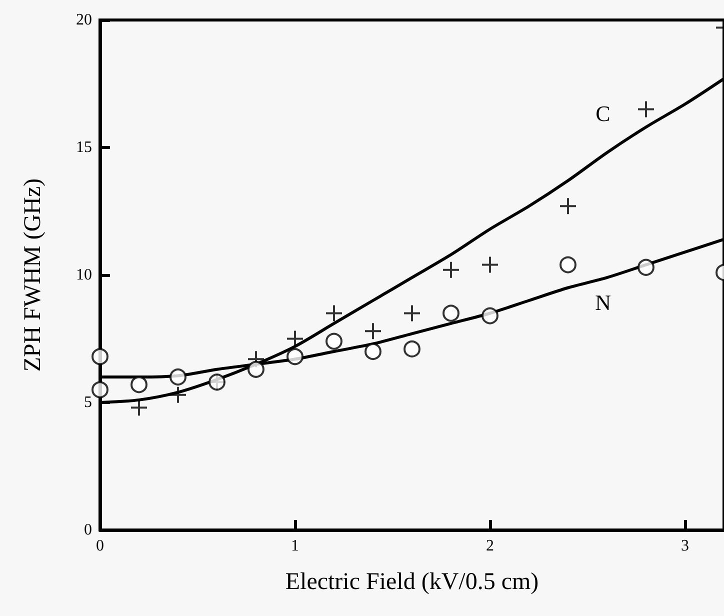 This screenshot has width=724, height=616. I want to click on x-tick-label: 2, so click(490, 546).